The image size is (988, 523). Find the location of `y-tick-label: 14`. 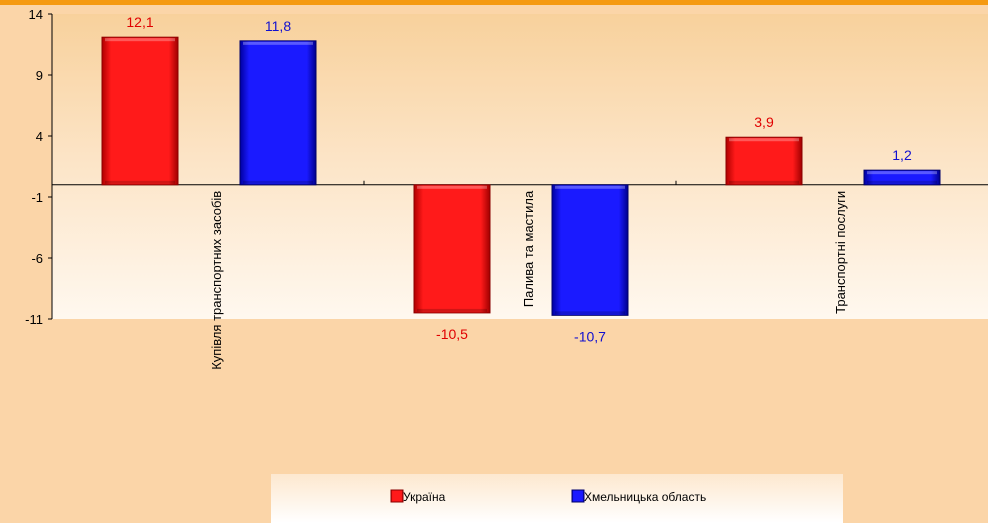

y-tick-label: 14 is located at coordinates (36, 14).